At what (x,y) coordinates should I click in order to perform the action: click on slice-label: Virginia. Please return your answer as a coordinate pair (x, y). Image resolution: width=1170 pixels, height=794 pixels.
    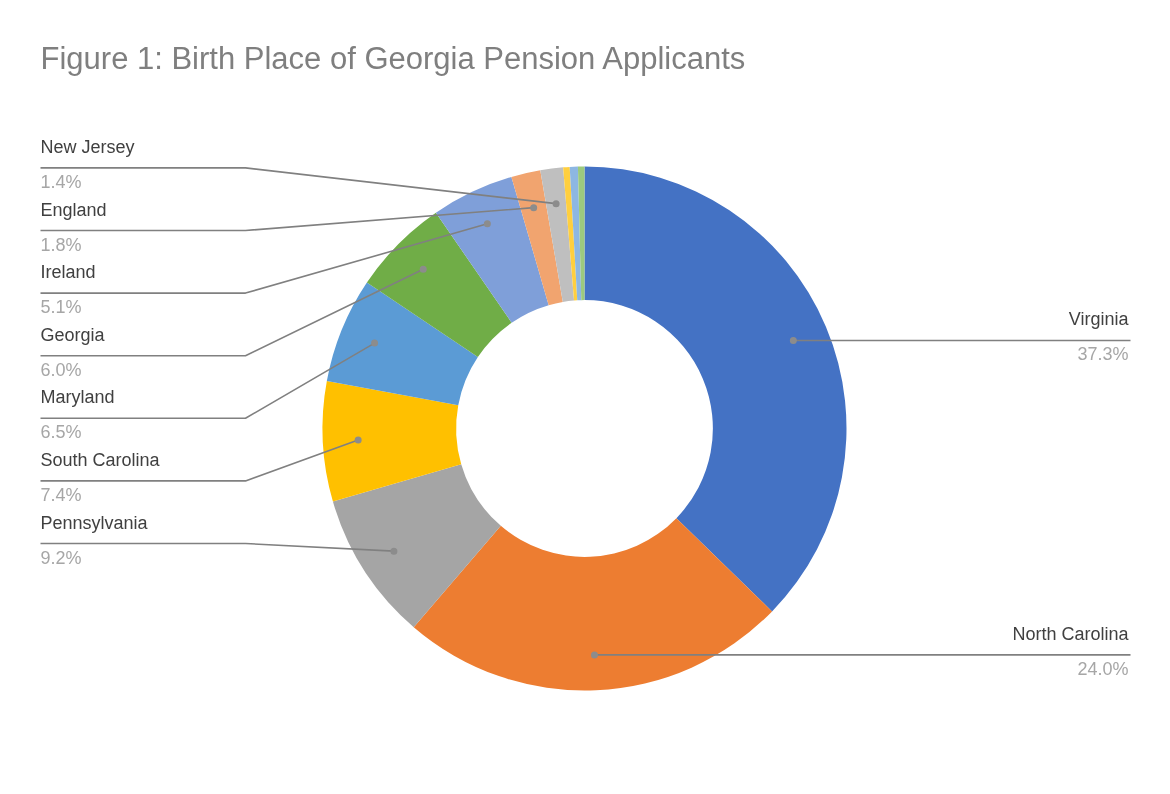
    Looking at the image, I should click on (1099, 319).